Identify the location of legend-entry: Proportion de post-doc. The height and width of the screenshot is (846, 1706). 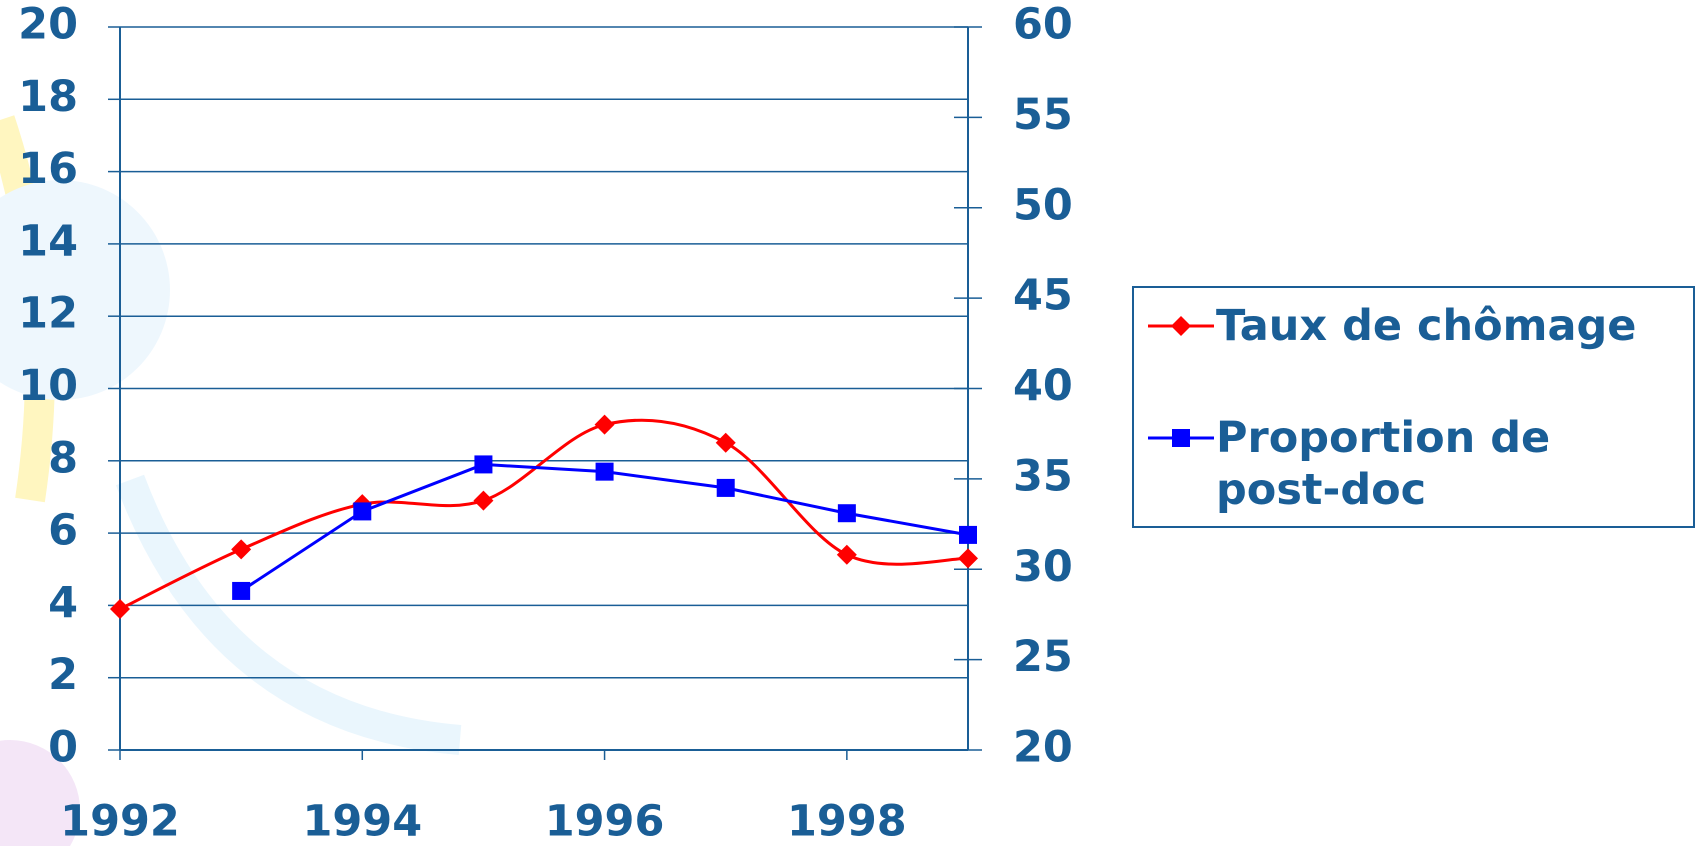
(1417, 464).